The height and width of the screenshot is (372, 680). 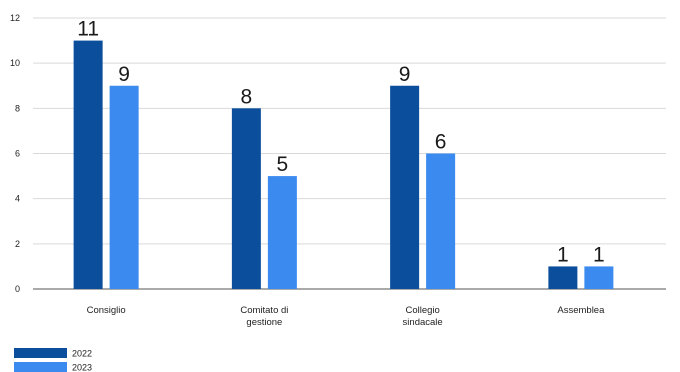 What do you see at coordinates (88, 29) in the screenshot?
I see `data-label: 11` at bounding box center [88, 29].